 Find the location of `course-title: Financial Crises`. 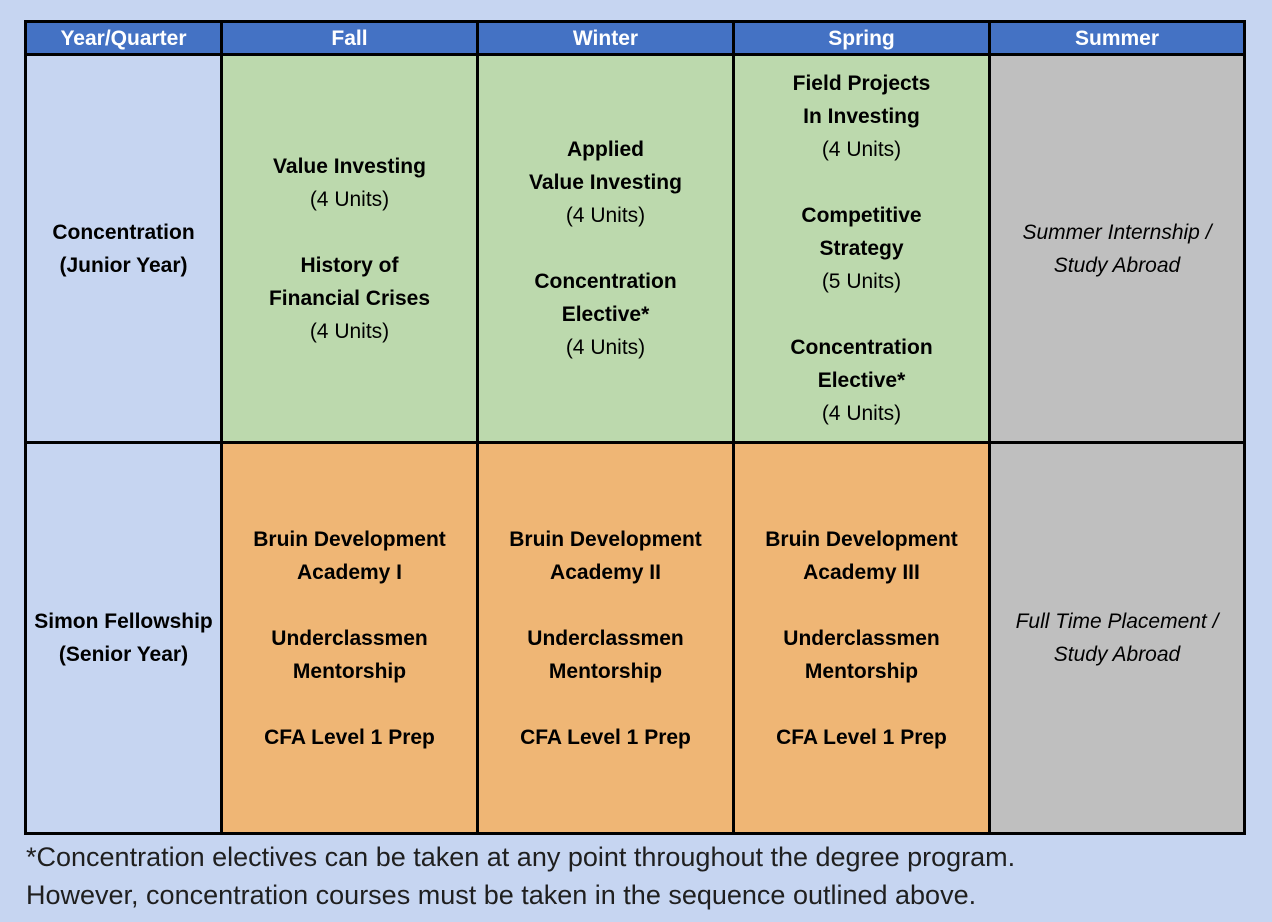

course-title: Financial Crises is located at coordinates (349, 298).